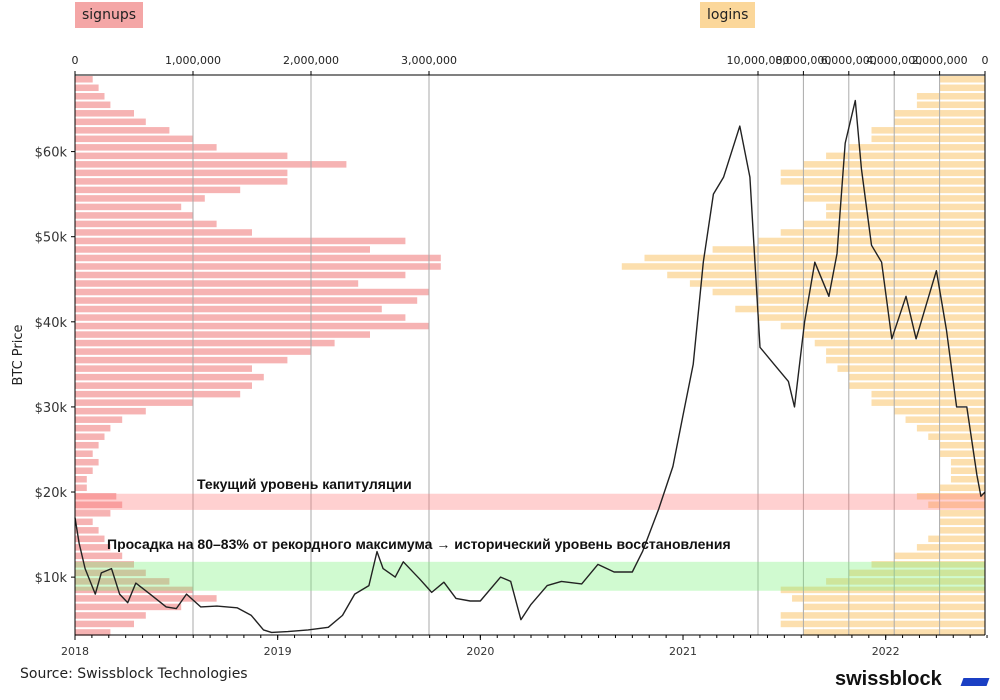 The height and width of the screenshot is (700, 1000). Describe the element at coordinates (18, 354) in the screenshot. I see `y-axis-label: BTC Price` at that location.